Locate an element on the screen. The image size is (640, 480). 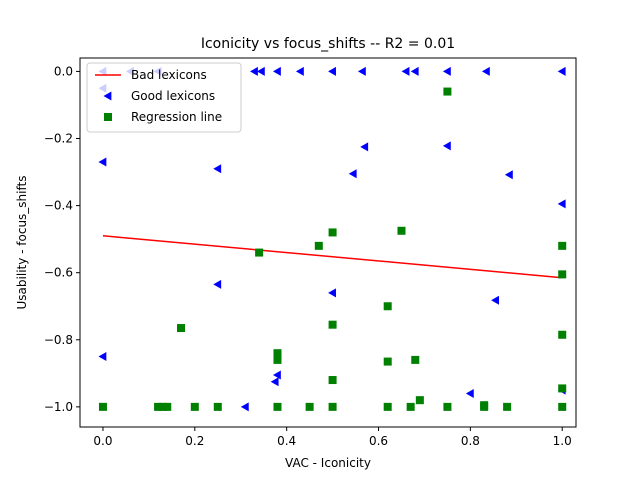
y-tick-label: −1.0 is located at coordinates (58, 407).